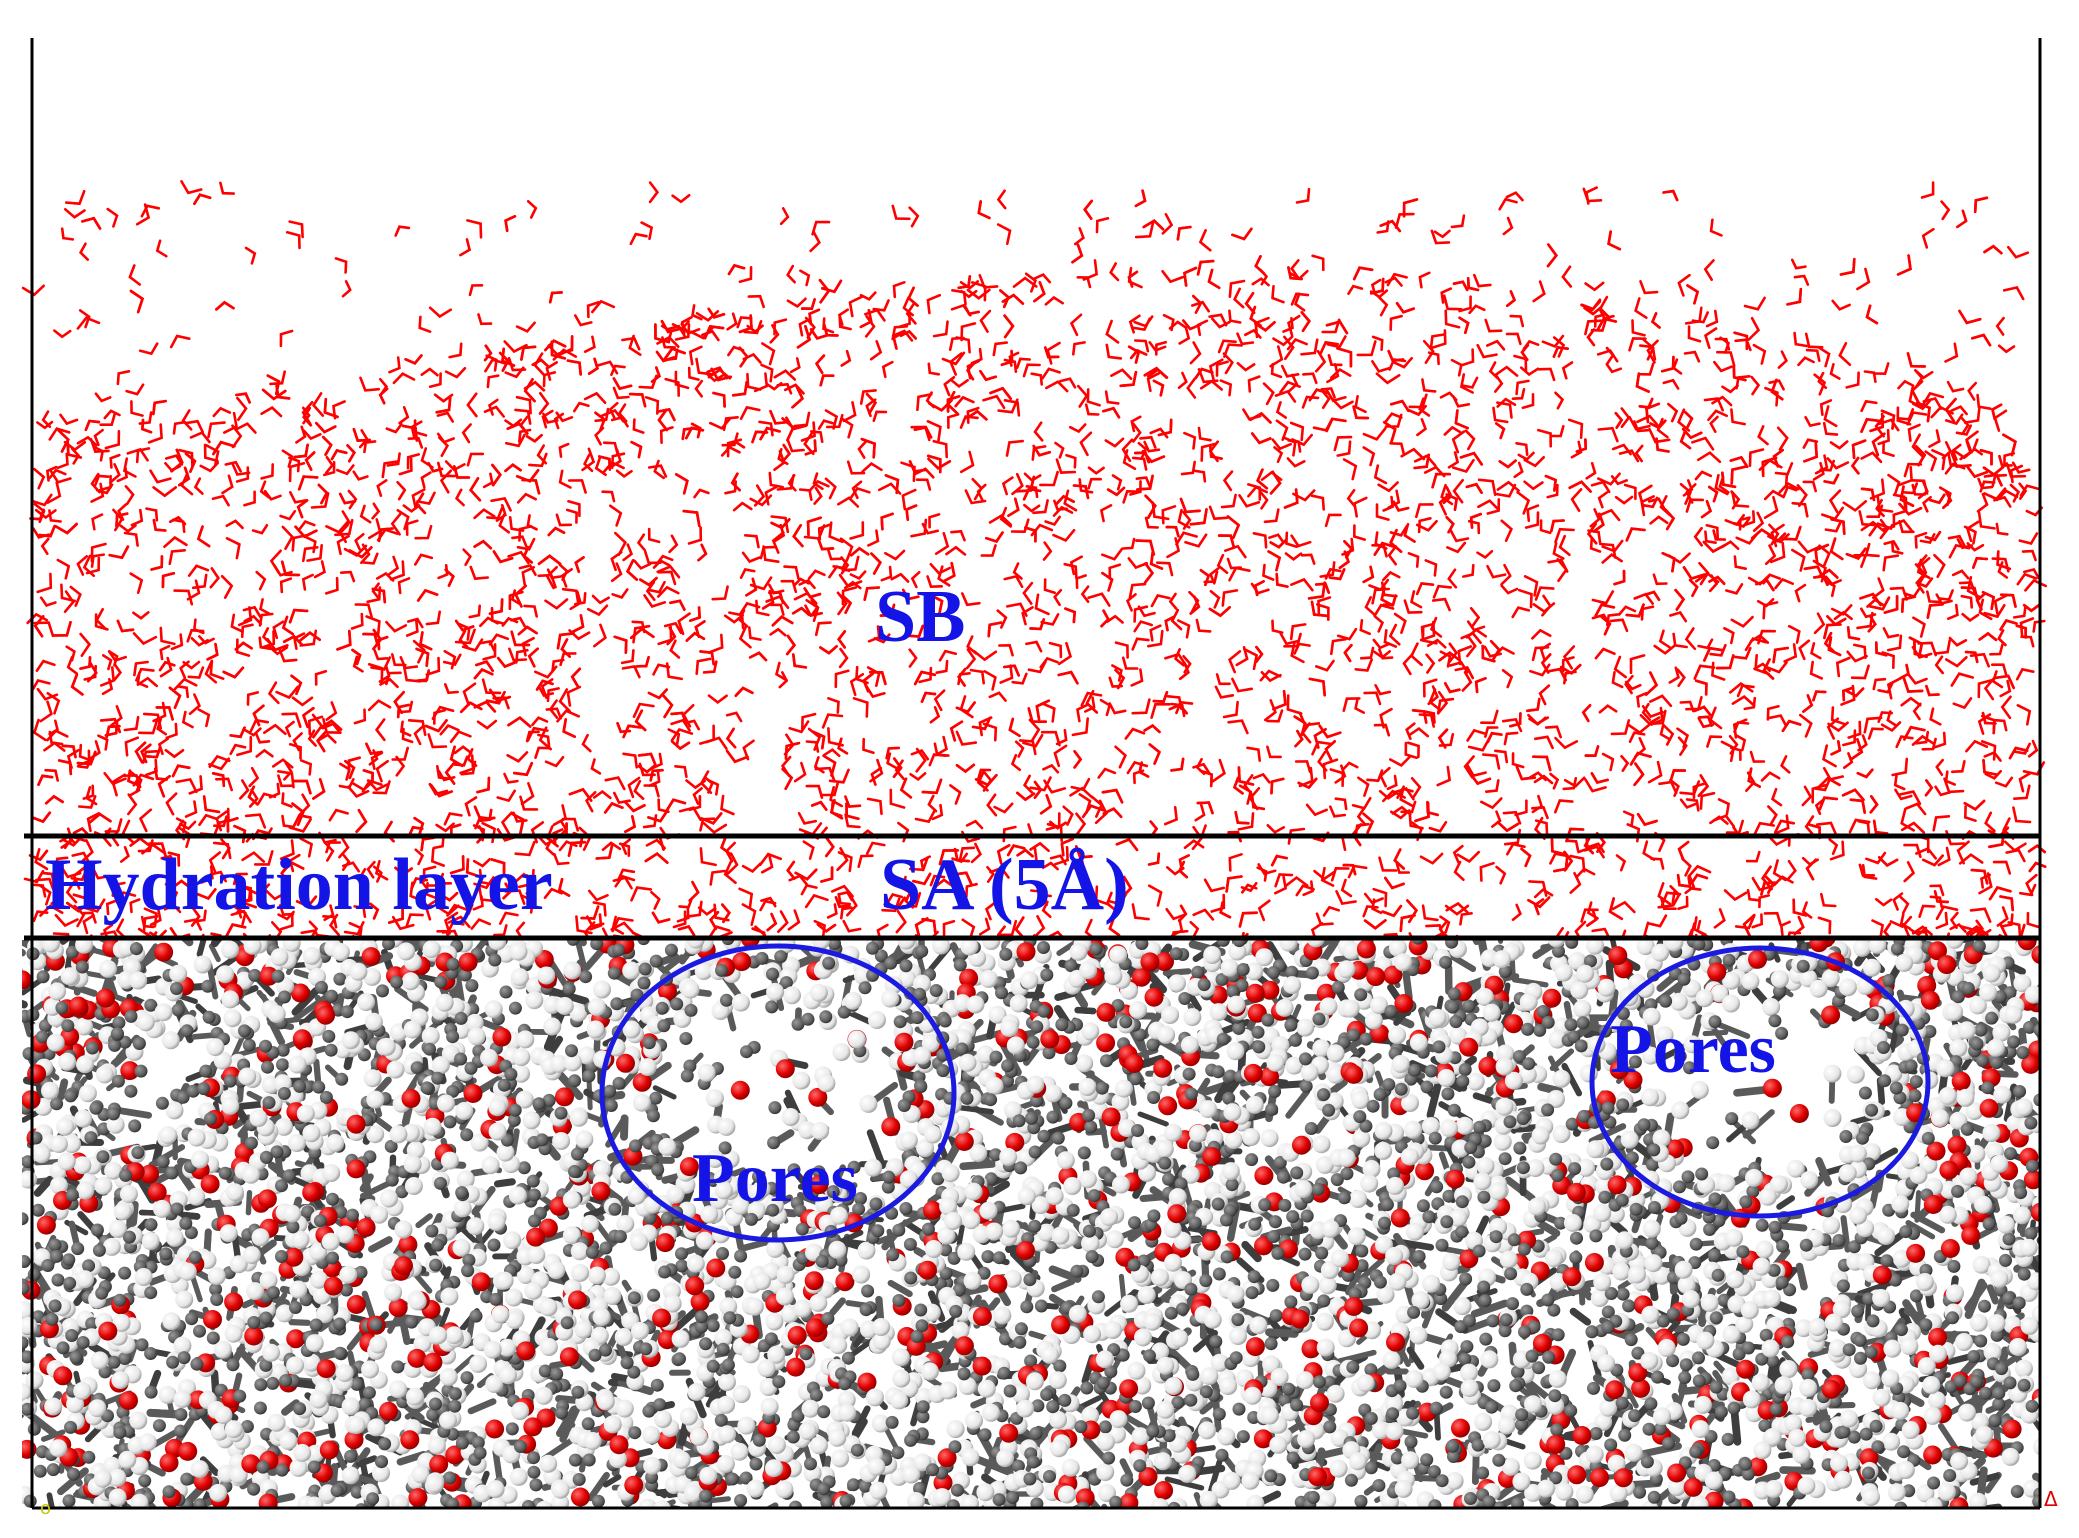 This screenshot has width=2079, height=1538. What do you see at coordinates (775, 1178) in the screenshot?
I see `pores-label-left: Pores` at bounding box center [775, 1178].